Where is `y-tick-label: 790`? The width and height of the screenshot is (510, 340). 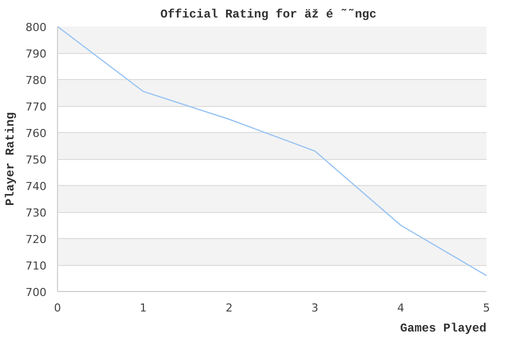
y-tick-label: 790 is located at coordinates (36, 54).